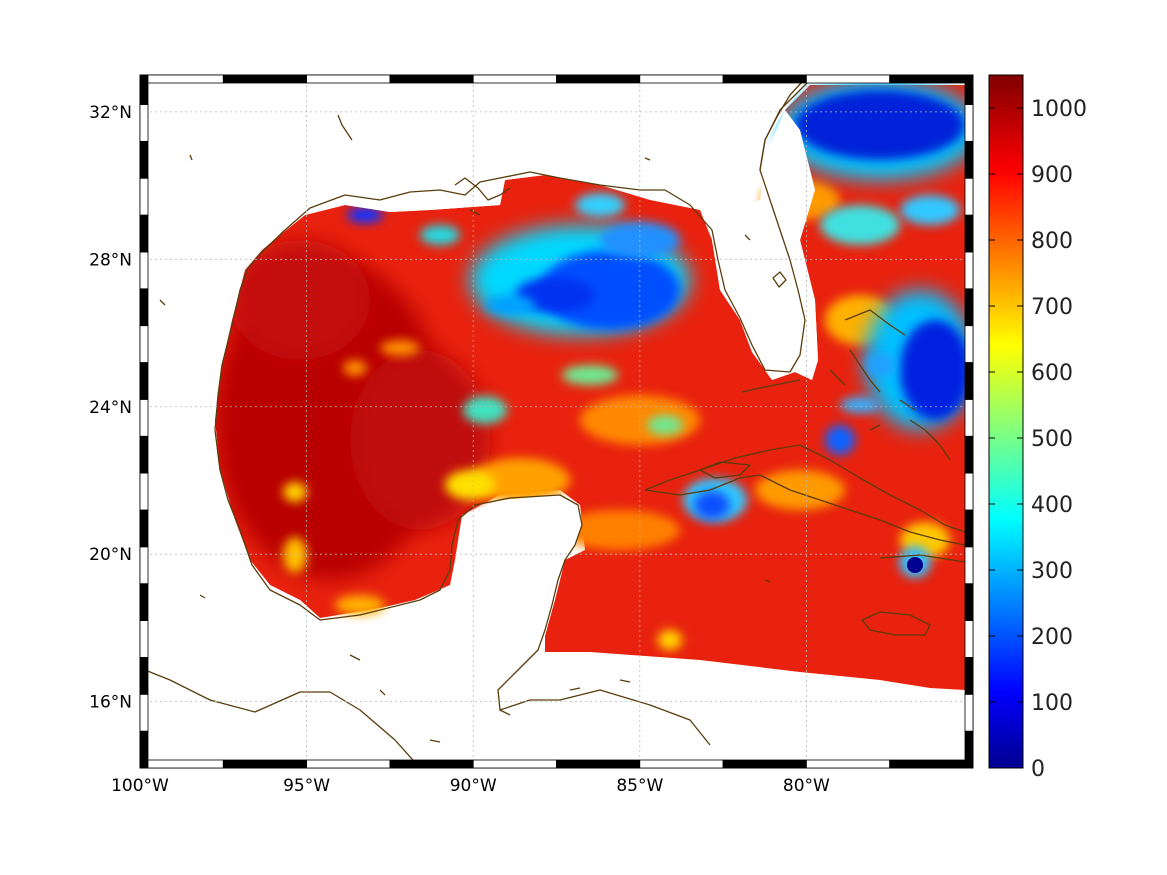 The height and width of the screenshot is (875, 1167). Describe the element at coordinates (140, 786) in the screenshot. I see `lon-tick-label: 100°W` at that location.